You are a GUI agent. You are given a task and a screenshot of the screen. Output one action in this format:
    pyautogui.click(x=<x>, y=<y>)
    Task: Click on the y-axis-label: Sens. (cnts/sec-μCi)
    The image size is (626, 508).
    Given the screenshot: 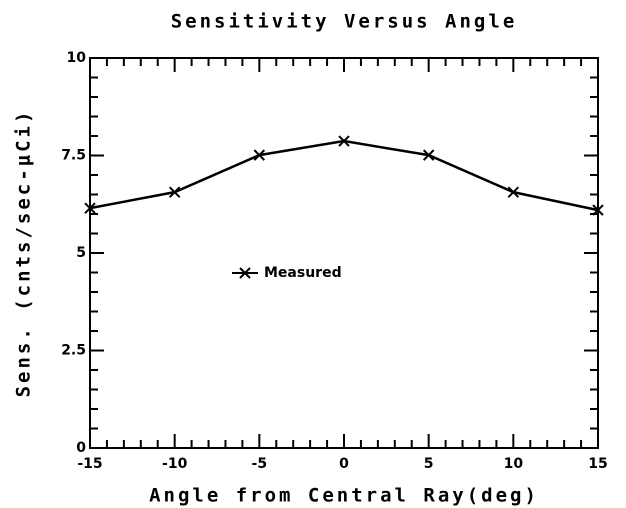 What is the action you would take?
    pyautogui.click(x=24, y=253)
    